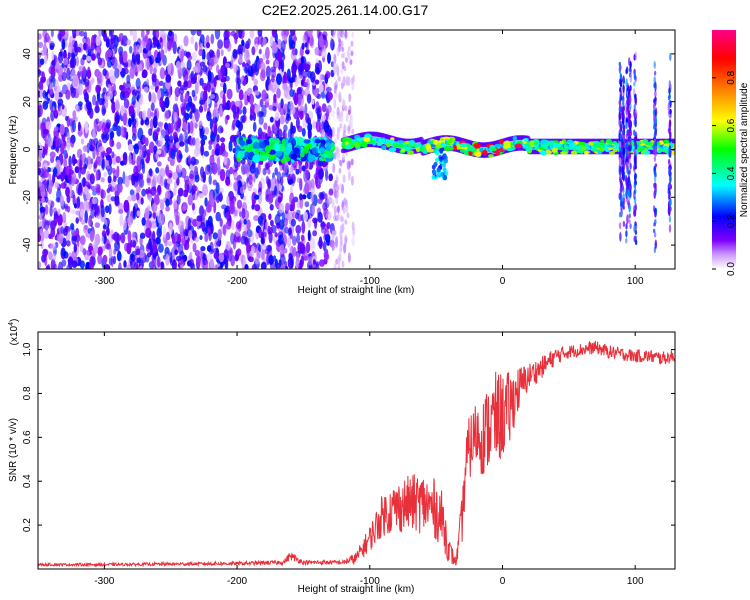 The image size is (750, 600). Describe the element at coordinates (100, 33) in the screenshot. I see `heat-cell-1982` at that location.